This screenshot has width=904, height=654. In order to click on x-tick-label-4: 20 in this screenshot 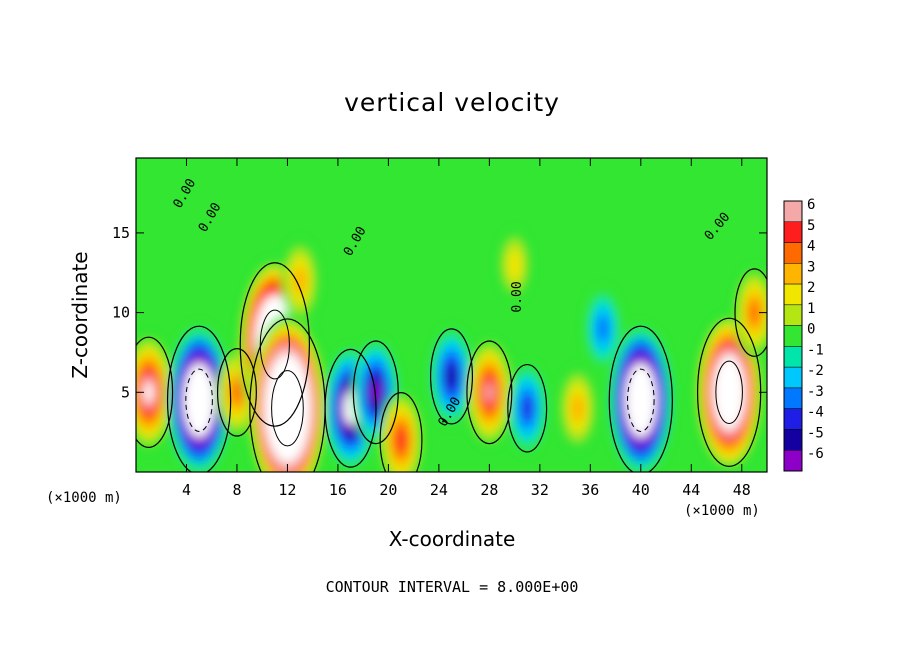, I will do `click(388, 490)`.